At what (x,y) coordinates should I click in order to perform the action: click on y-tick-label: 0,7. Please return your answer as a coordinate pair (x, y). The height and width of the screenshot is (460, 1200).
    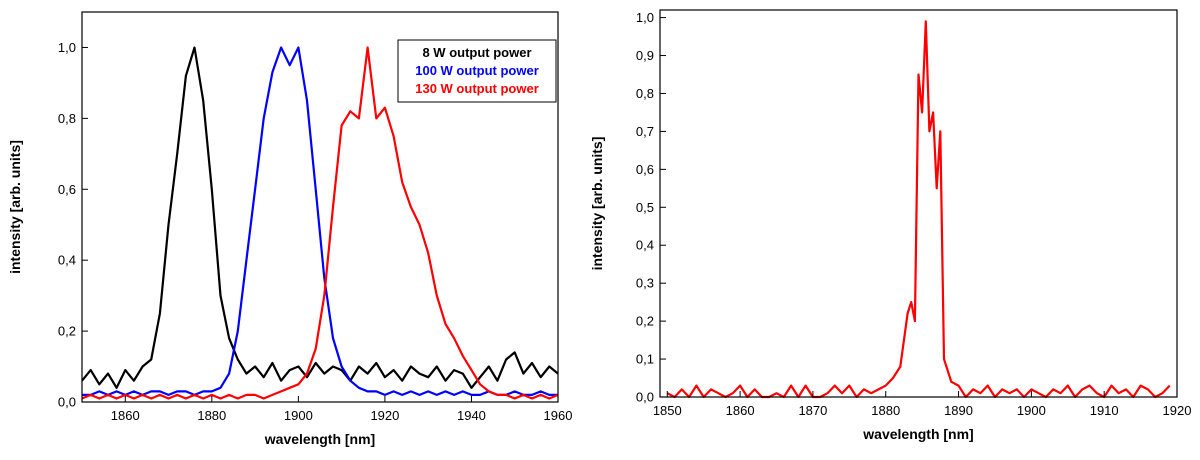
    Looking at the image, I should click on (645, 131).